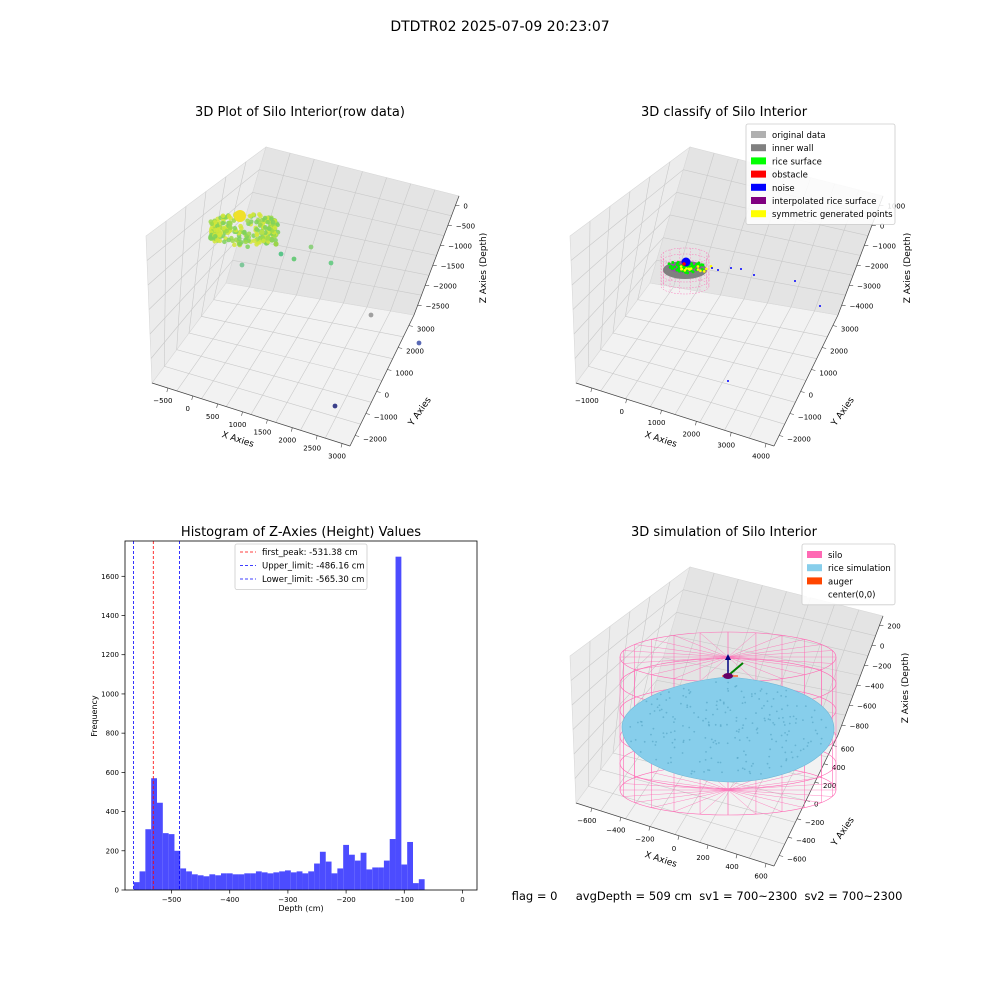  What do you see at coordinates (843, 411) in the screenshot?
I see `classify-ylabel: Y Axies` at bounding box center [843, 411].